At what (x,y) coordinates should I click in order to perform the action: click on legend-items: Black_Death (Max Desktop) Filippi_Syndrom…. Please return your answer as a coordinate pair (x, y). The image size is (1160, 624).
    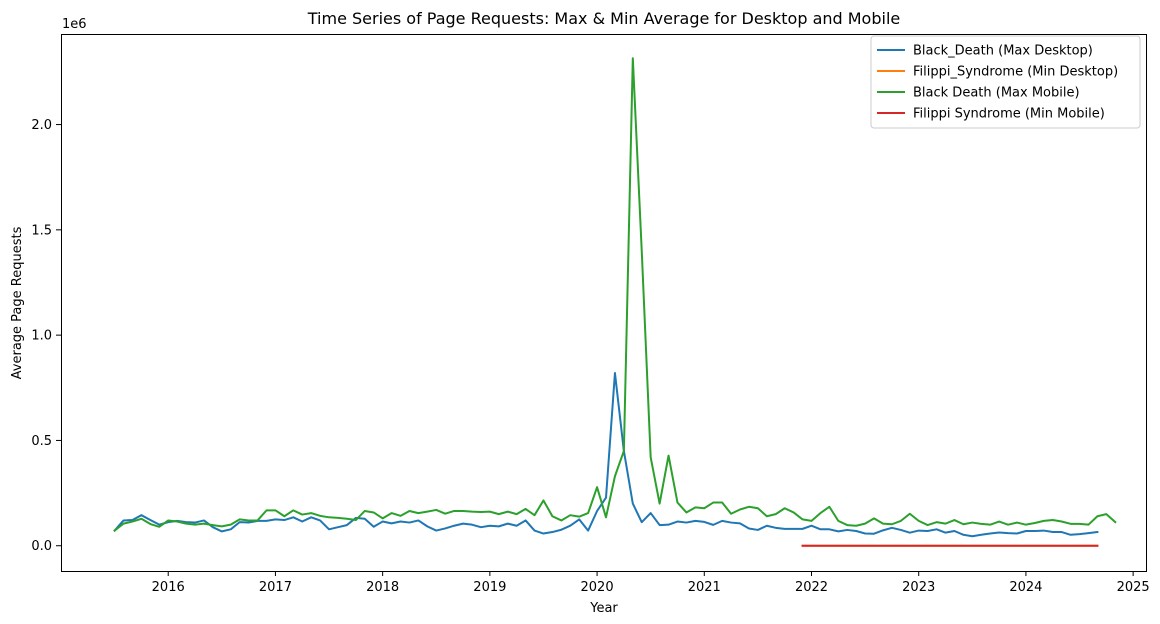
    Looking at the image, I should click on (997, 83).